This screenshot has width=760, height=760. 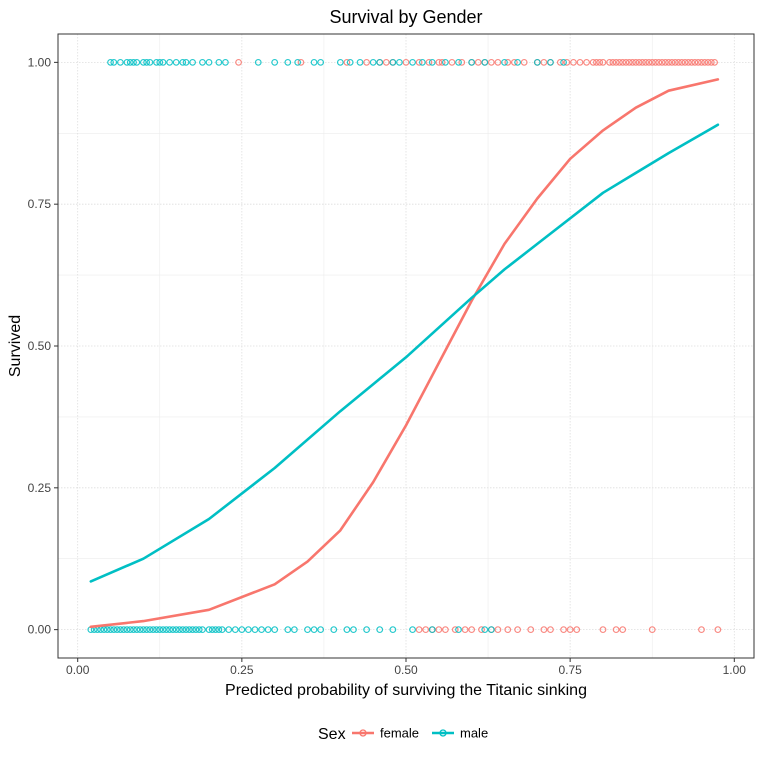 I want to click on chart-title: Survival by Gender, so click(x=405, y=17).